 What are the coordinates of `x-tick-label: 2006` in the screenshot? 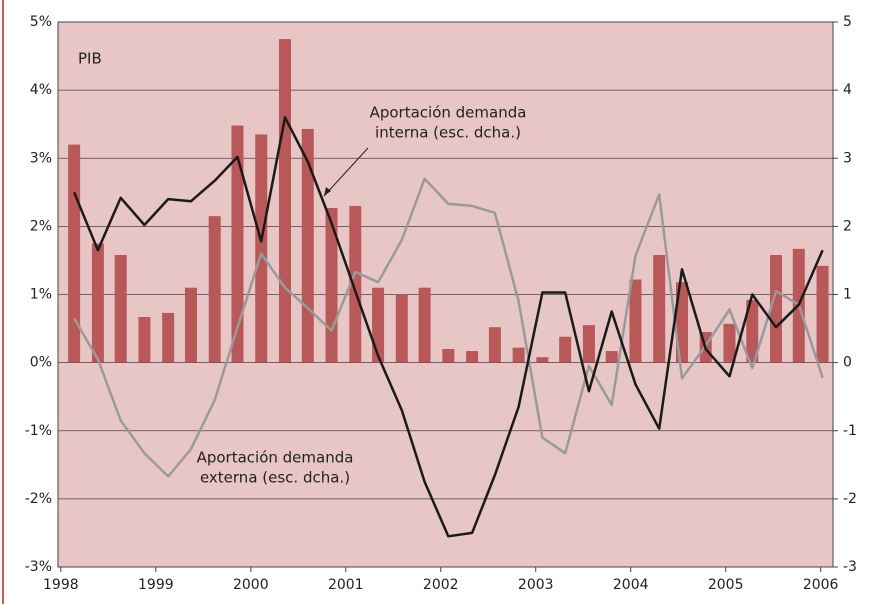 It's located at (821, 585).